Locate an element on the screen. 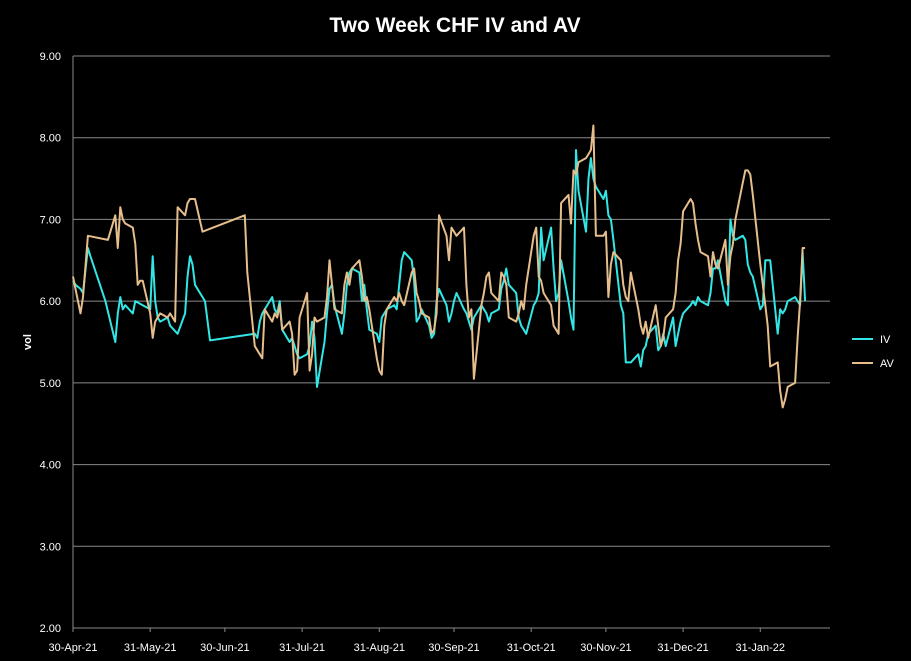 This screenshot has height=661, width=911. legend-label-iv: IV is located at coordinates (885, 340).